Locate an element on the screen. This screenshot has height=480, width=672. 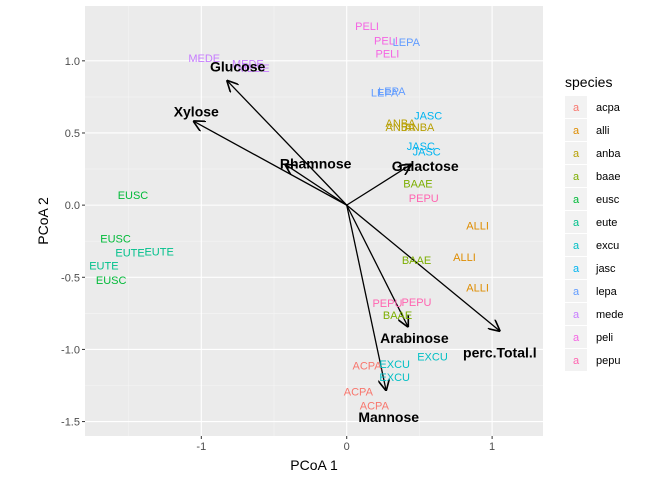
vector-label: Rhamnose is located at coordinates (316, 163).